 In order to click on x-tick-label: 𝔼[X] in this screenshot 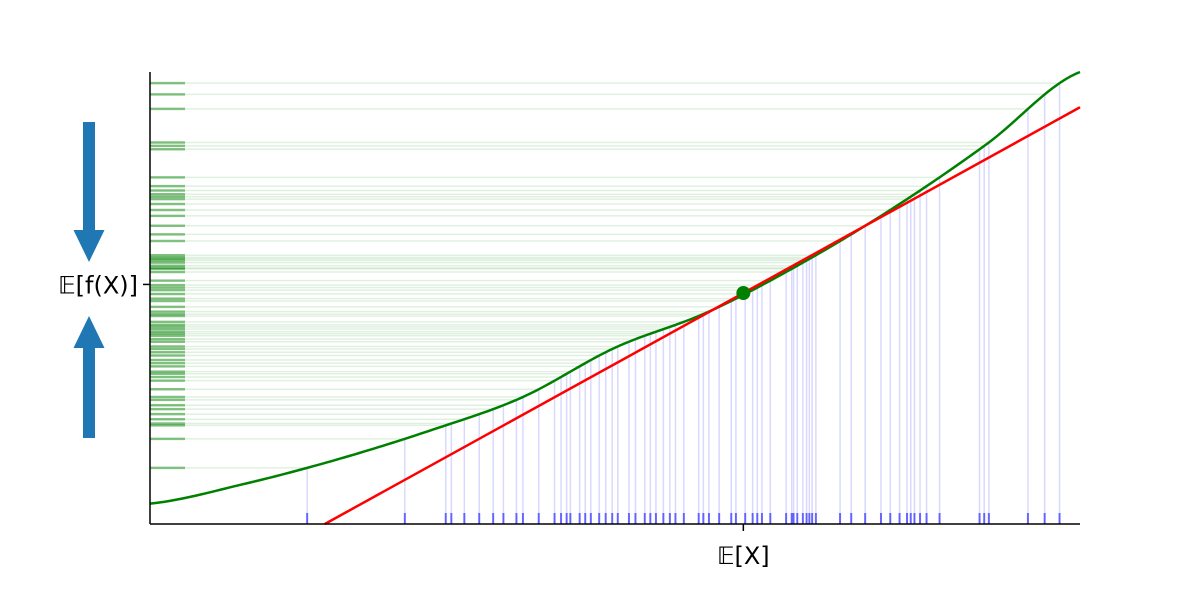, I will do `click(743, 556)`.